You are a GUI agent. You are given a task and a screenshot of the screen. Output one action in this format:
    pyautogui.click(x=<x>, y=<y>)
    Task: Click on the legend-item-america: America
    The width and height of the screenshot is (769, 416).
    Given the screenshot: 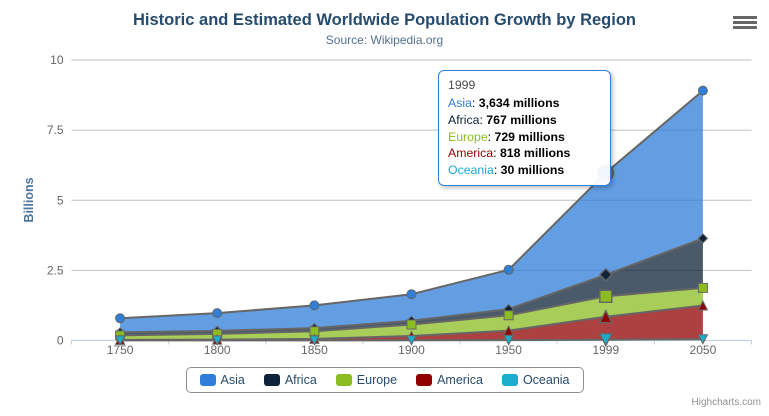 What is the action you would take?
    pyautogui.click(x=449, y=380)
    